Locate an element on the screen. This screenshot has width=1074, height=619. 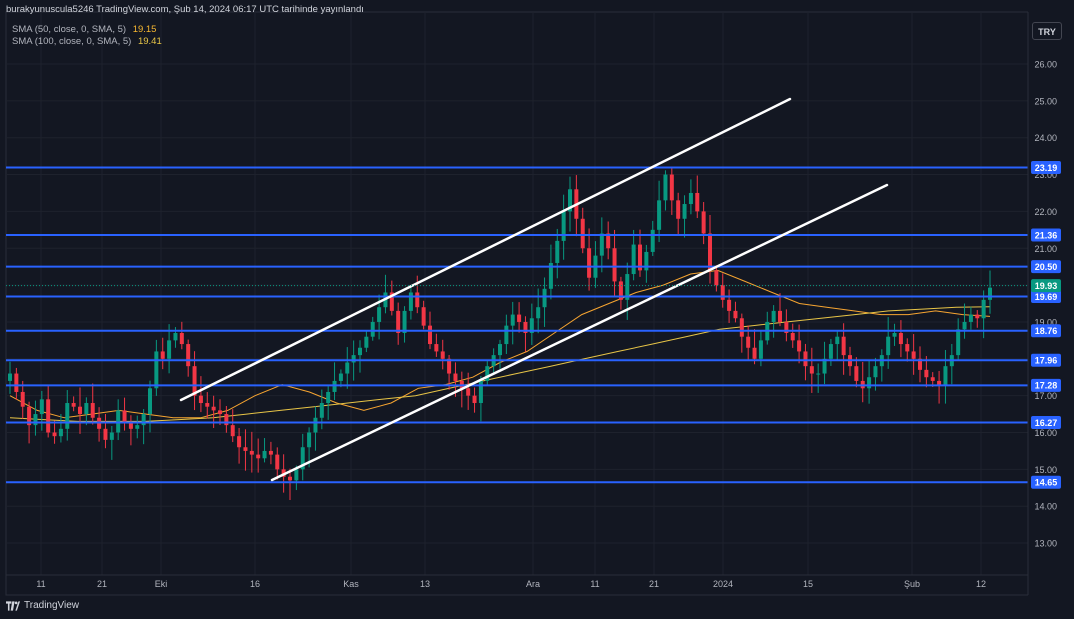
time-tick-label: Eki is located at coordinates (161, 584).